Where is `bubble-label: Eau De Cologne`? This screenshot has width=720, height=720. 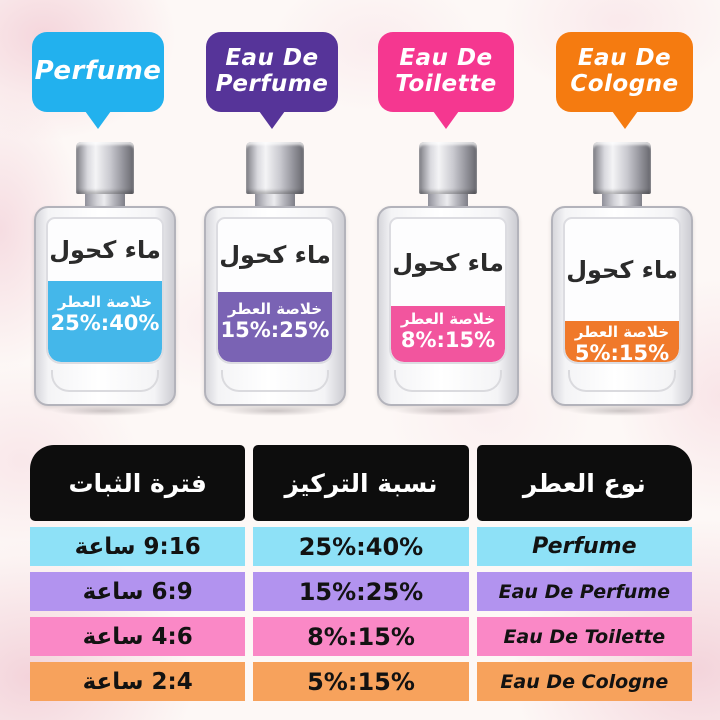
bubble-label: Eau De Cologne is located at coordinates (624, 71).